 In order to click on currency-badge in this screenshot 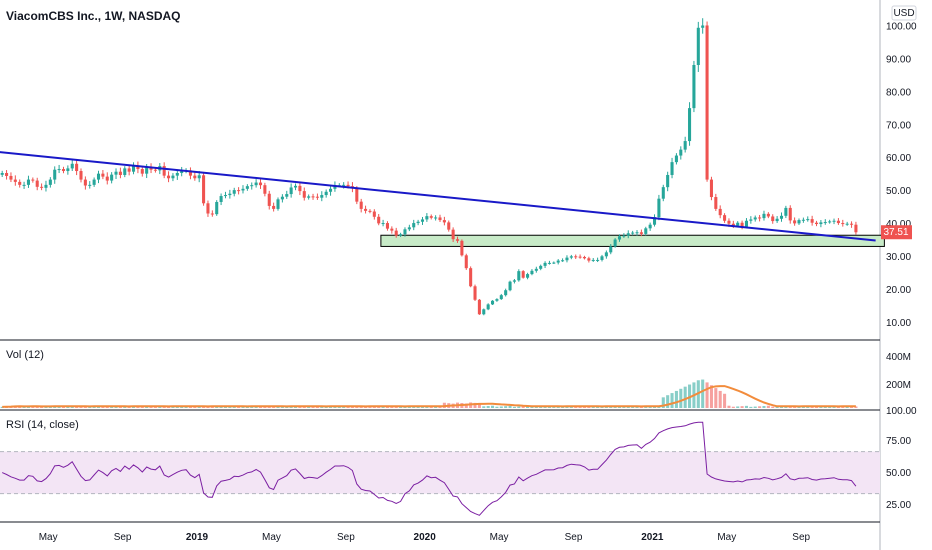, I will do `click(904, 13)`.